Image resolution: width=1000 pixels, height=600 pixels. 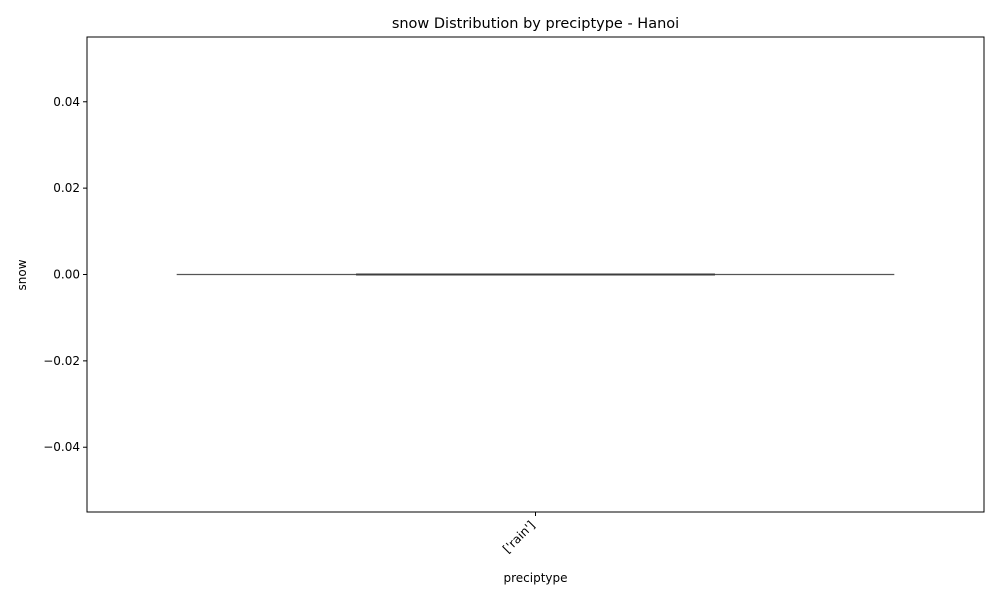 I want to click on x-axis-ticks: ['rain'], so click(x=519, y=534).